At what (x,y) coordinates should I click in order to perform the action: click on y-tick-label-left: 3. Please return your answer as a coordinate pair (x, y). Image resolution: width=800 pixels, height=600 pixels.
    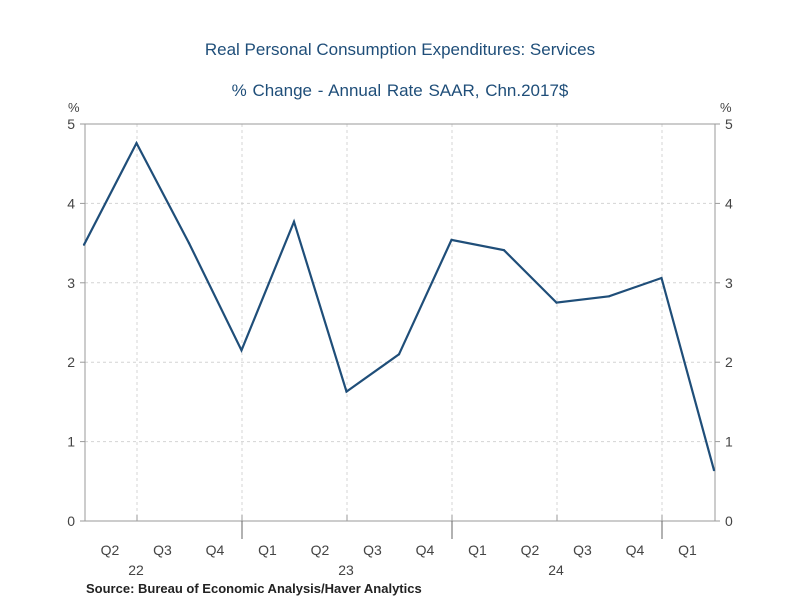
    Looking at the image, I should click on (71, 283).